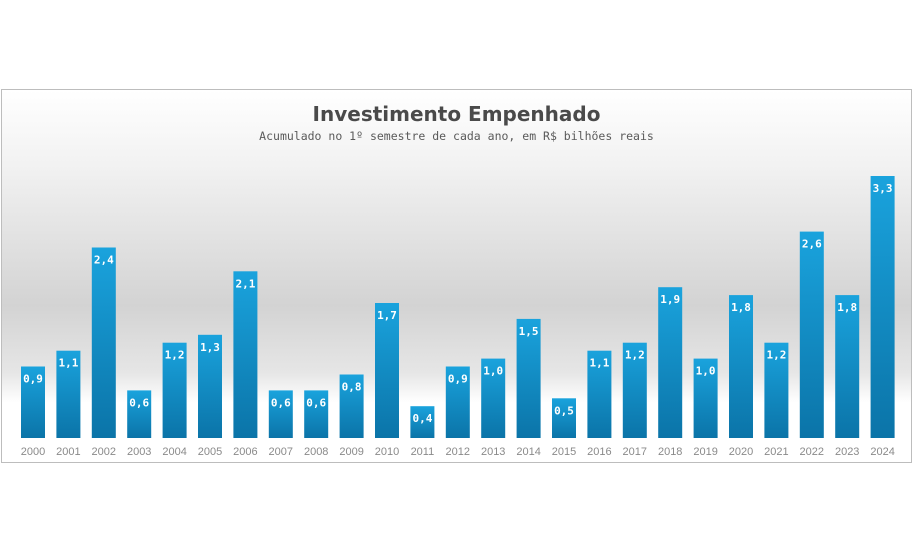 The height and width of the screenshot is (555, 915). Describe the element at coordinates (281, 452) in the screenshot. I see `x-tick-2007: 2007` at that location.